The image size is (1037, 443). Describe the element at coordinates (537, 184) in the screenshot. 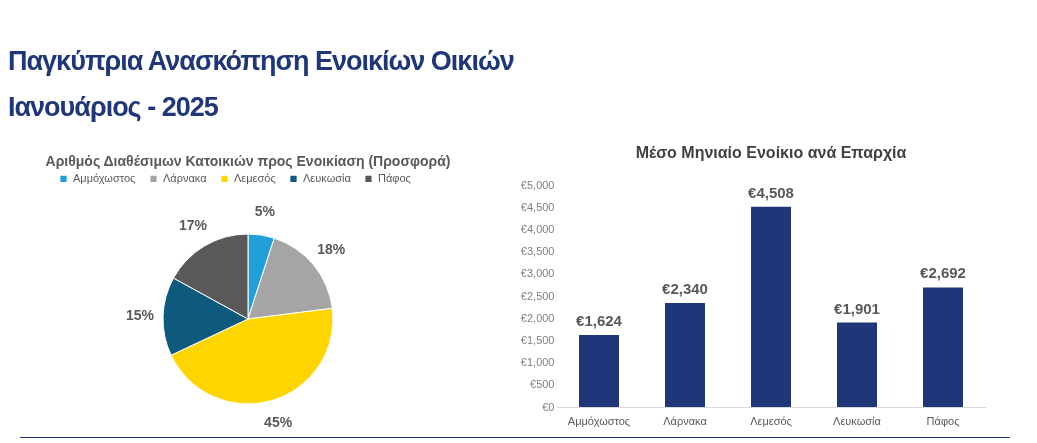

I see `y-tick-label: €5,000` at that location.